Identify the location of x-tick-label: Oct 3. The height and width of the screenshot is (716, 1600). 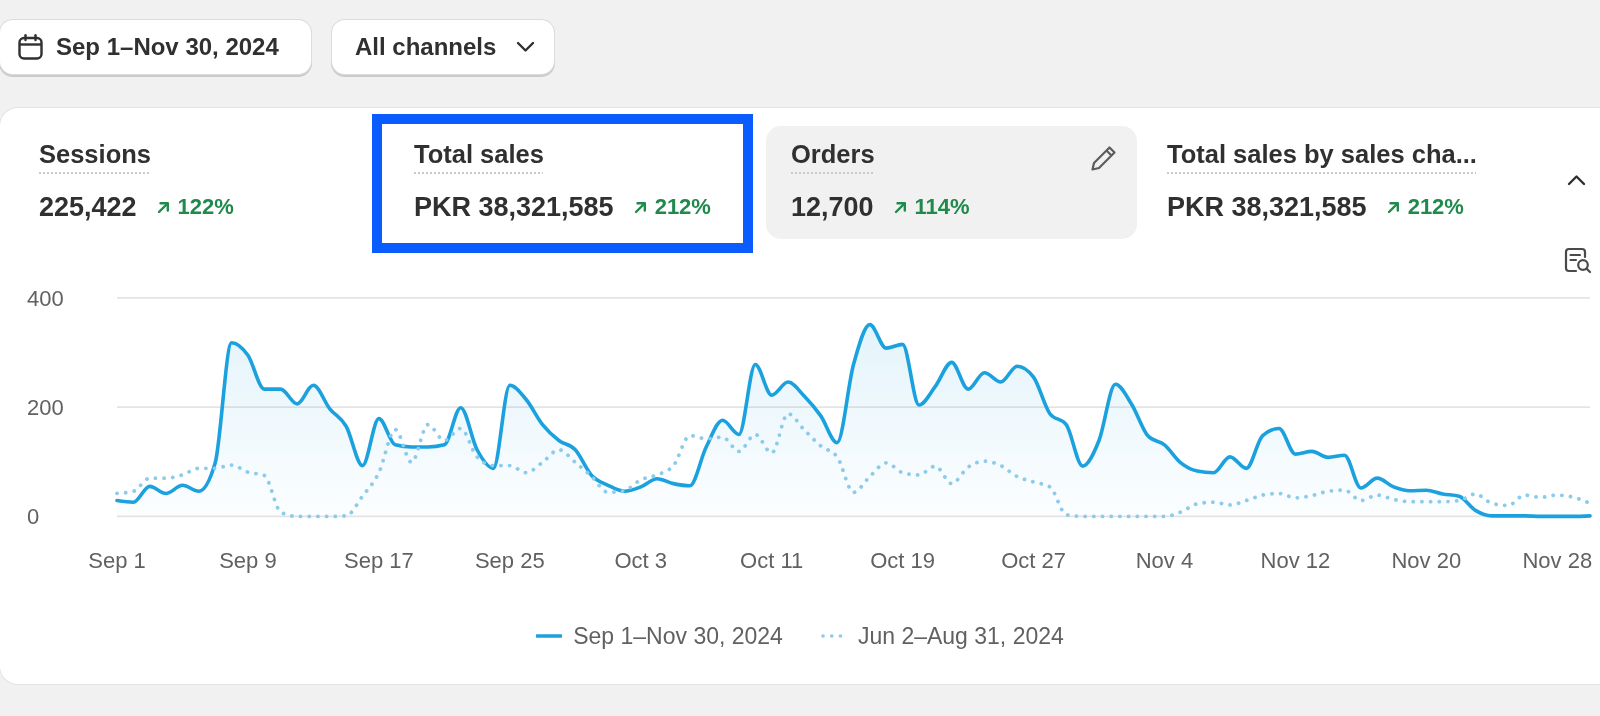
(641, 560).